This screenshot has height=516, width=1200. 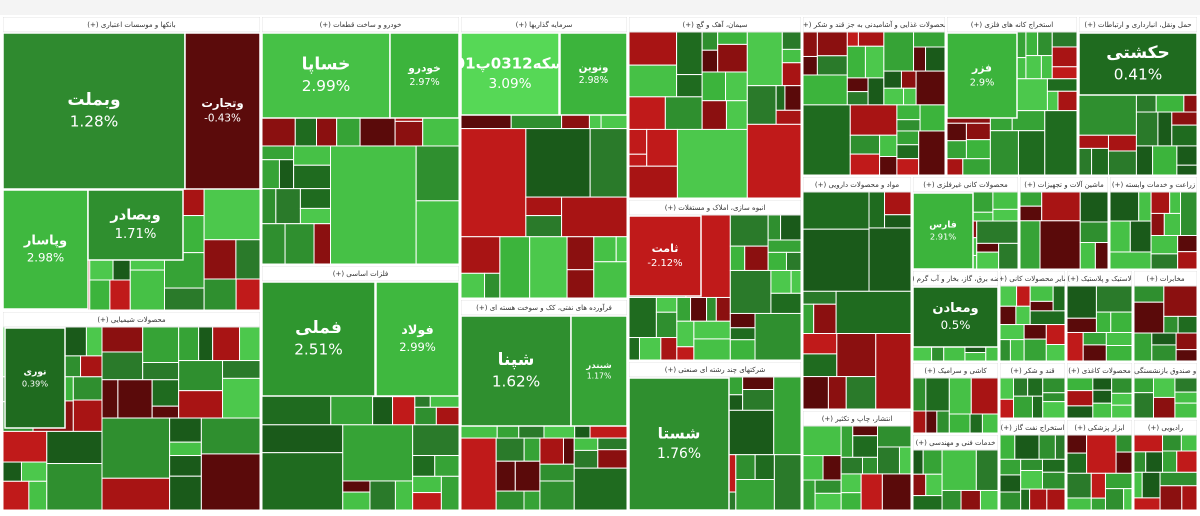 What do you see at coordinates (45, 241) in the screenshot?
I see `tile-name: وپاسار` at bounding box center [45, 241].